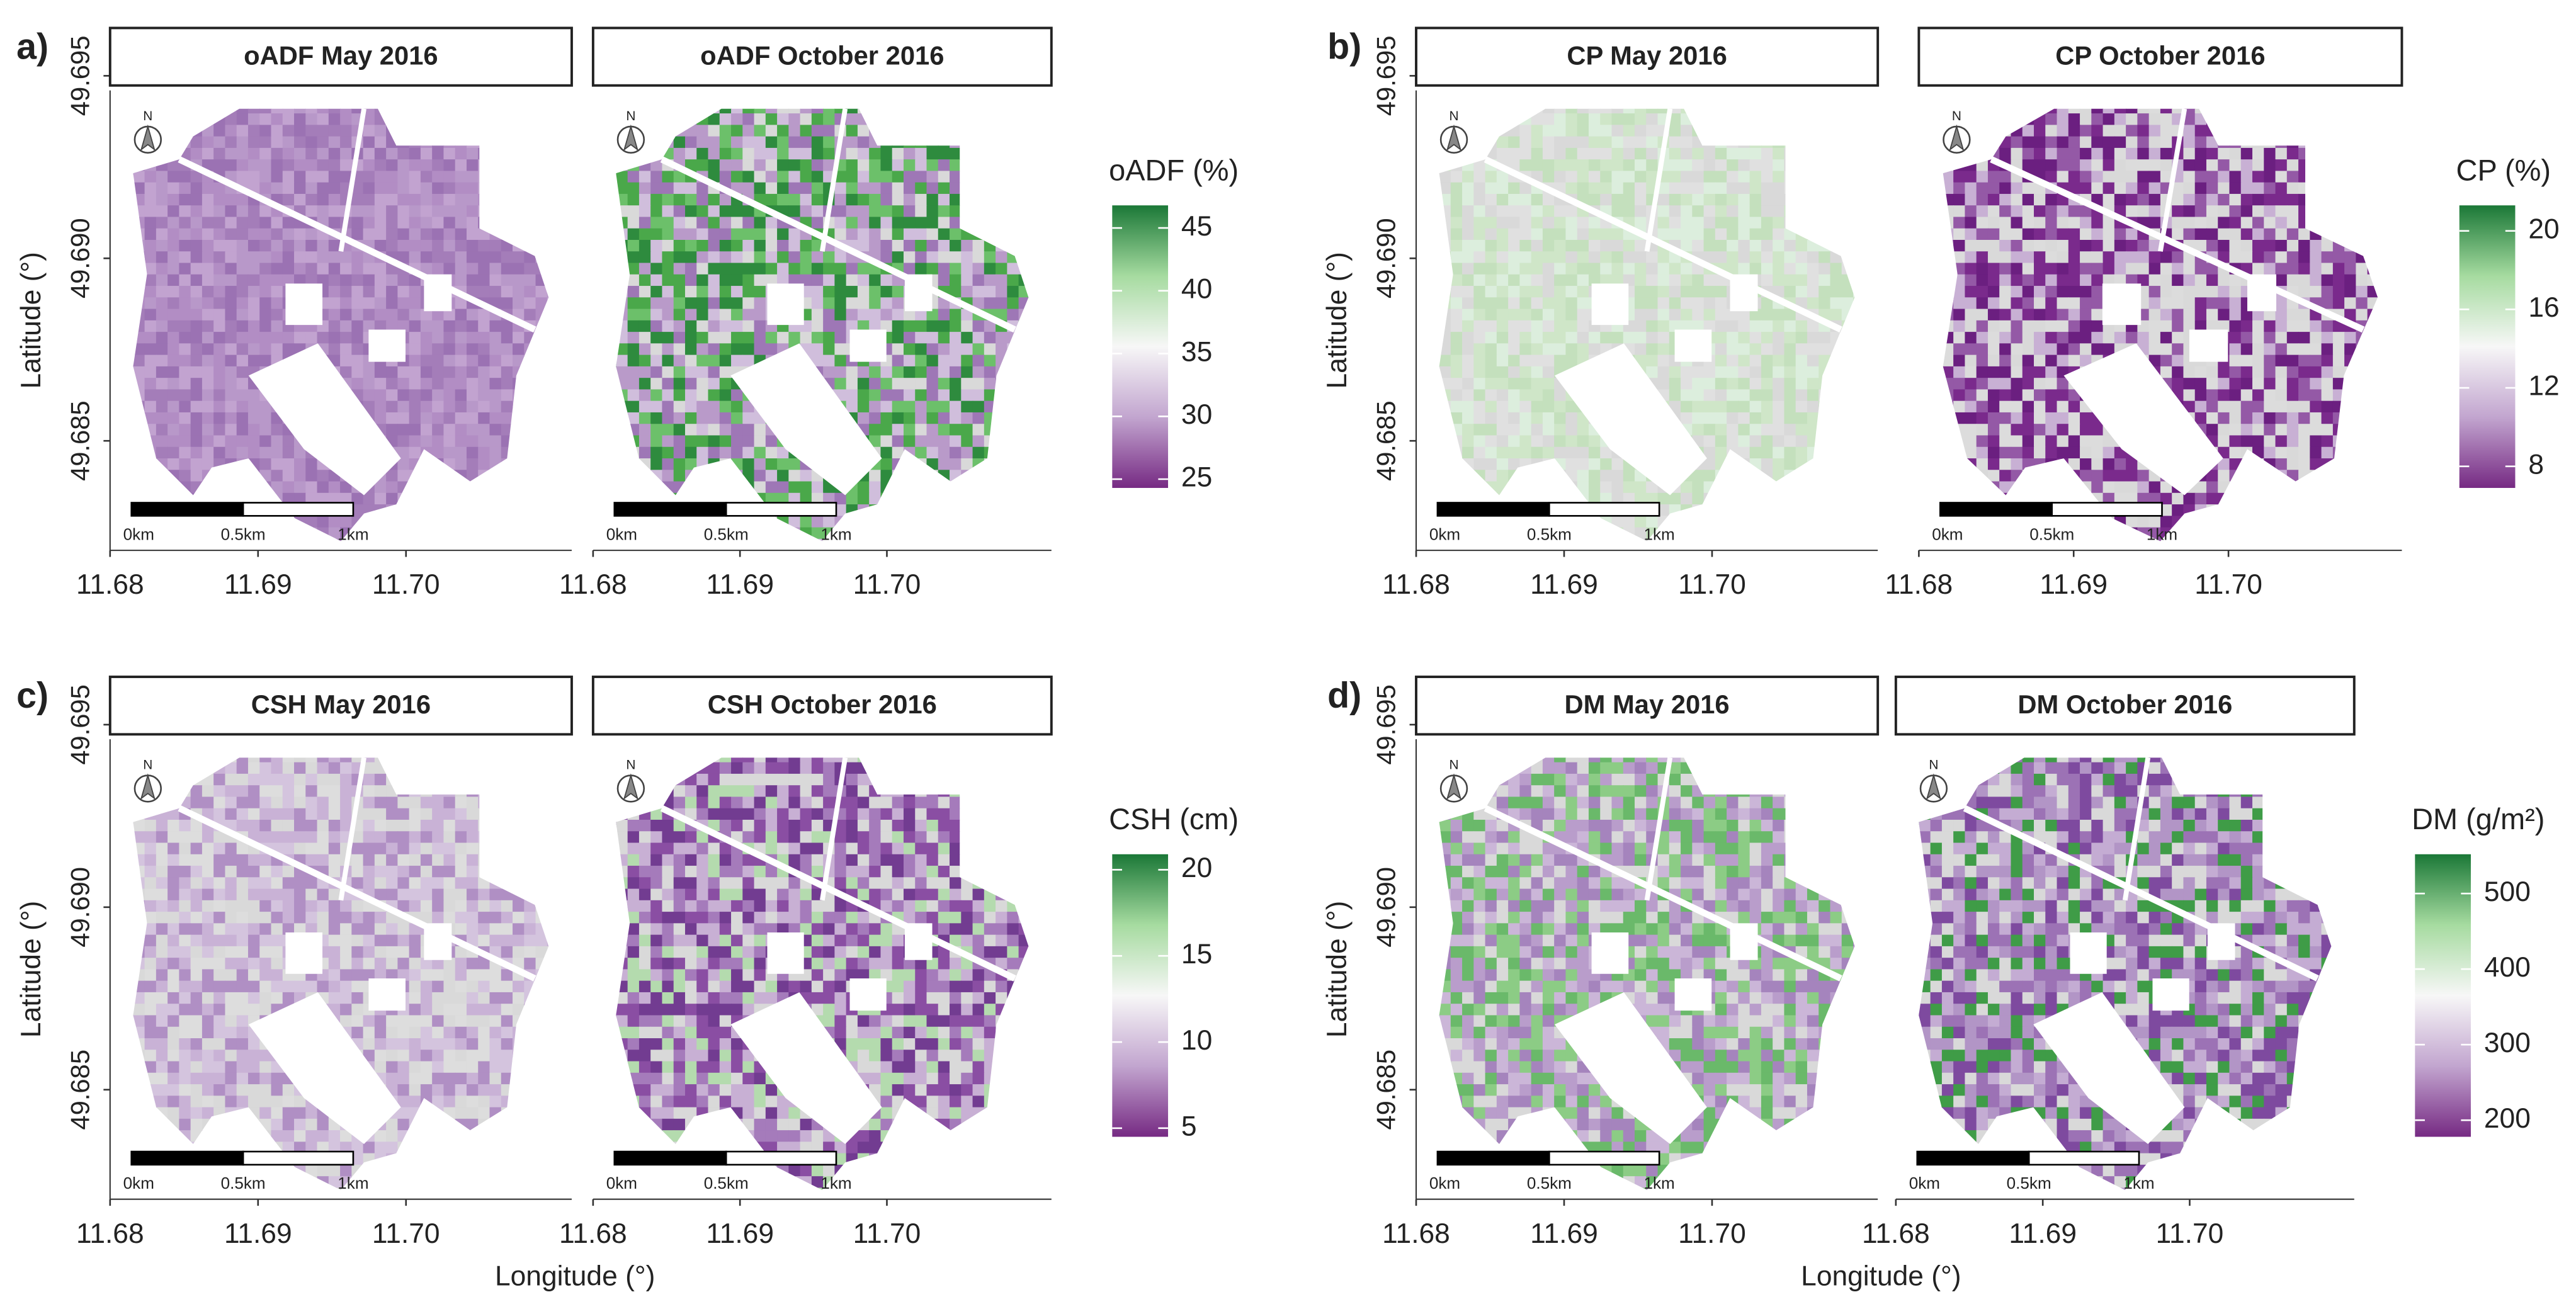 This screenshot has height=1297, width=2576. What do you see at coordinates (1712, 584) in the screenshot?
I see `x-tick-label: 11.70` at bounding box center [1712, 584].